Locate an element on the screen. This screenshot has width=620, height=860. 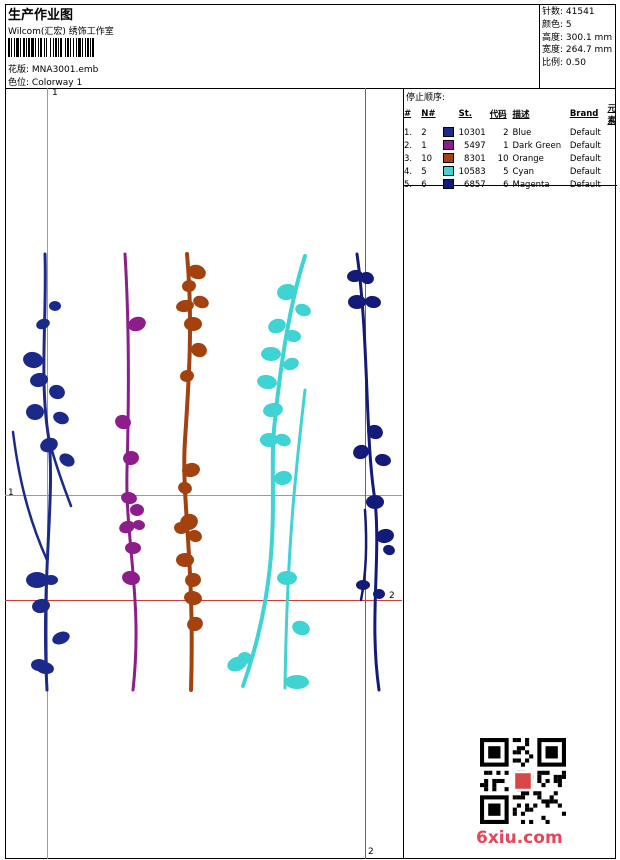
table-row: 1. 2 10301 2 Blue Default is located at coordinates (512, 132).